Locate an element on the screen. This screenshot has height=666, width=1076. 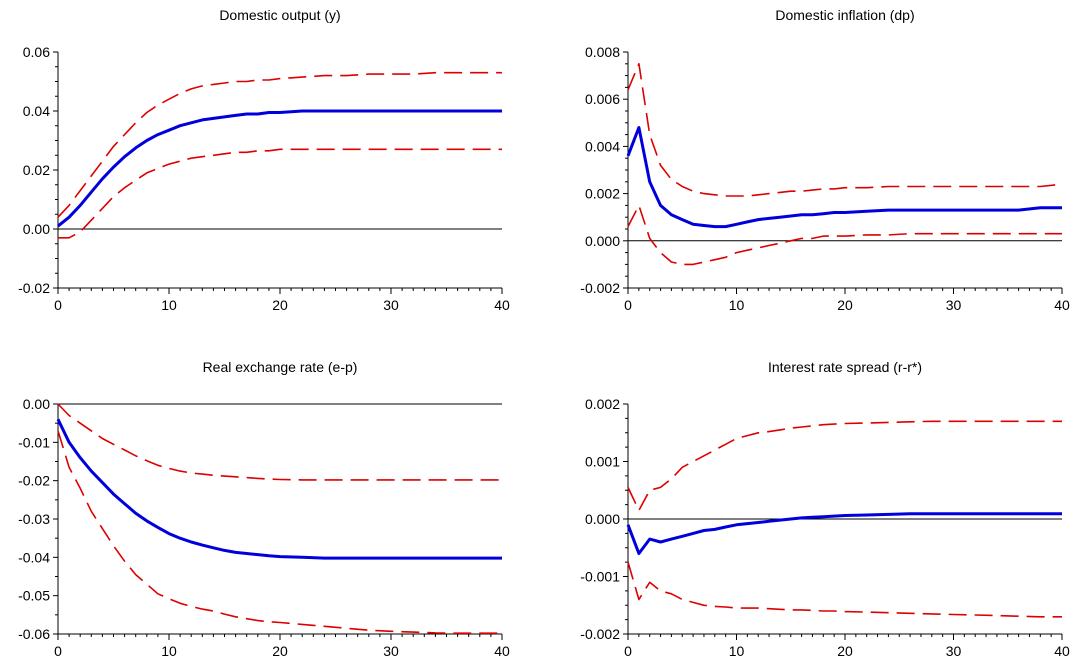
y-tick-label: -0.03 is located at coordinates (34, 519).